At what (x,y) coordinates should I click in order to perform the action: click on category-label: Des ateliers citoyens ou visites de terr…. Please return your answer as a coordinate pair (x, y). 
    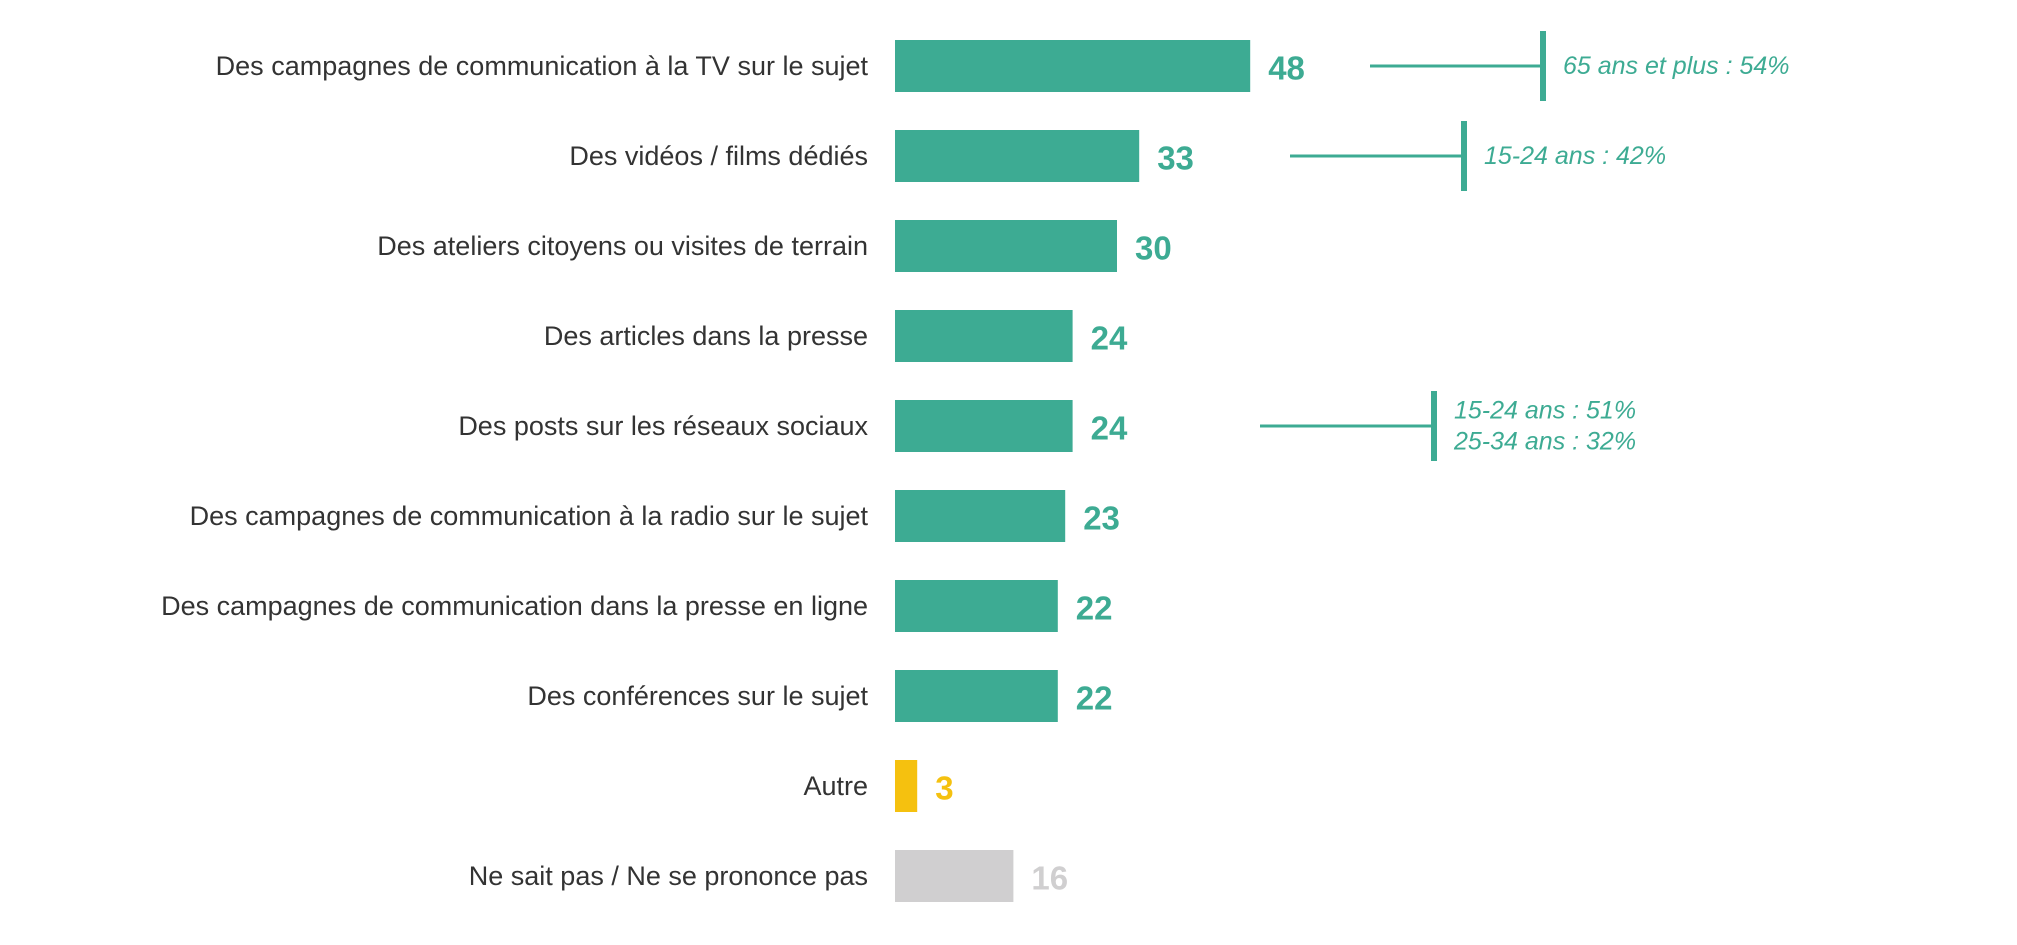
    Looking at the image, I should click on (622, 246).